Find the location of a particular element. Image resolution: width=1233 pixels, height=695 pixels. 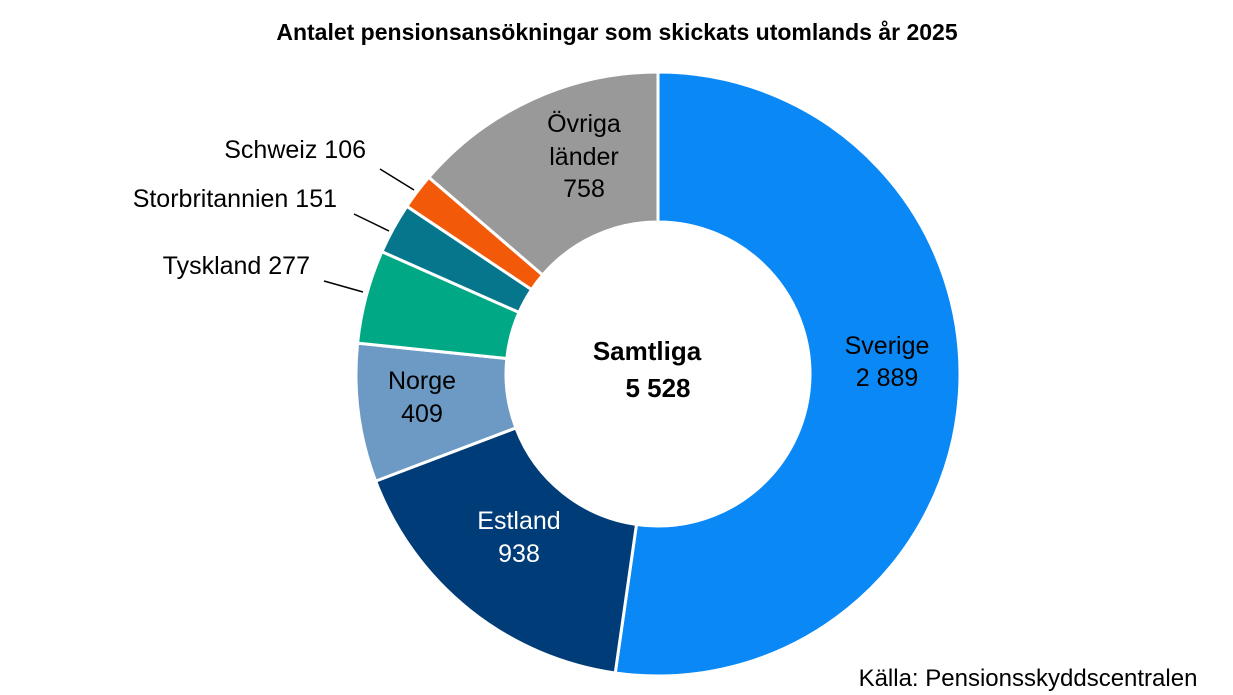

leader-line-tyskland is located at coordinates (343, 286).